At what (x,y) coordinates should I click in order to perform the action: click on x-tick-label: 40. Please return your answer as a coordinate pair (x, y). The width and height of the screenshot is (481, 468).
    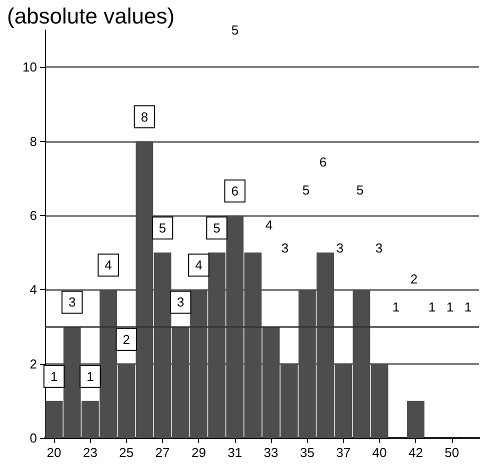
    Looking at the image, I should click on (379, 452).